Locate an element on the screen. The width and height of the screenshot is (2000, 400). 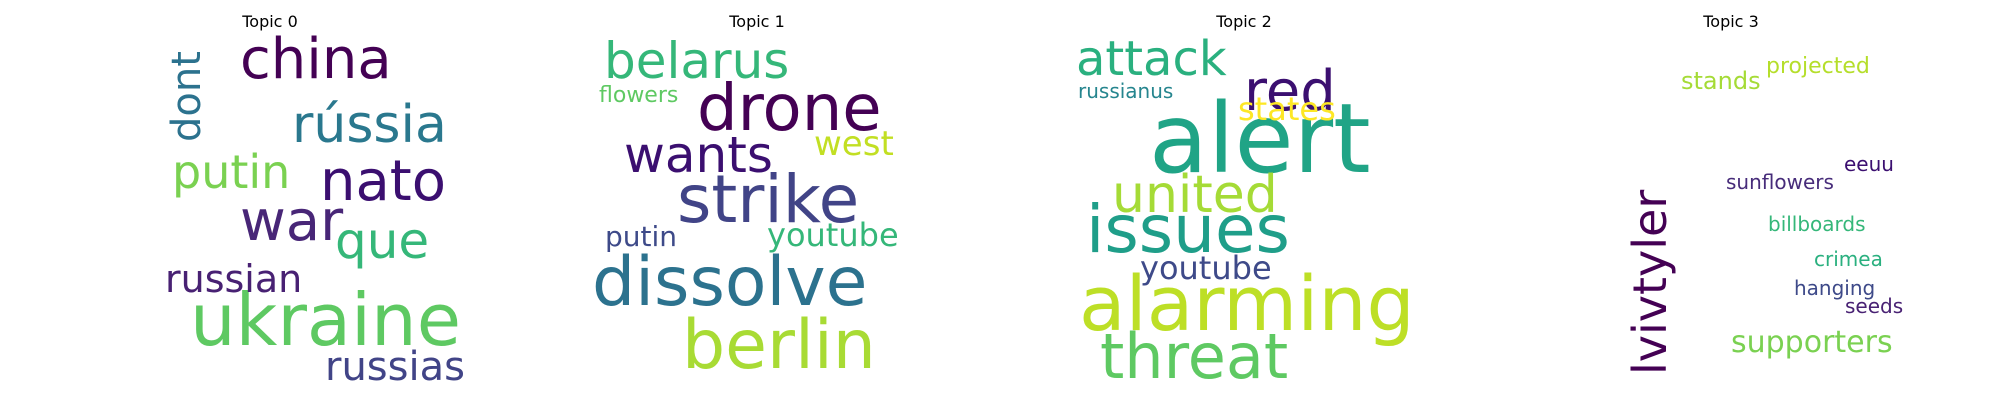
word-stands: stands is located at coordinates (1721, 81).